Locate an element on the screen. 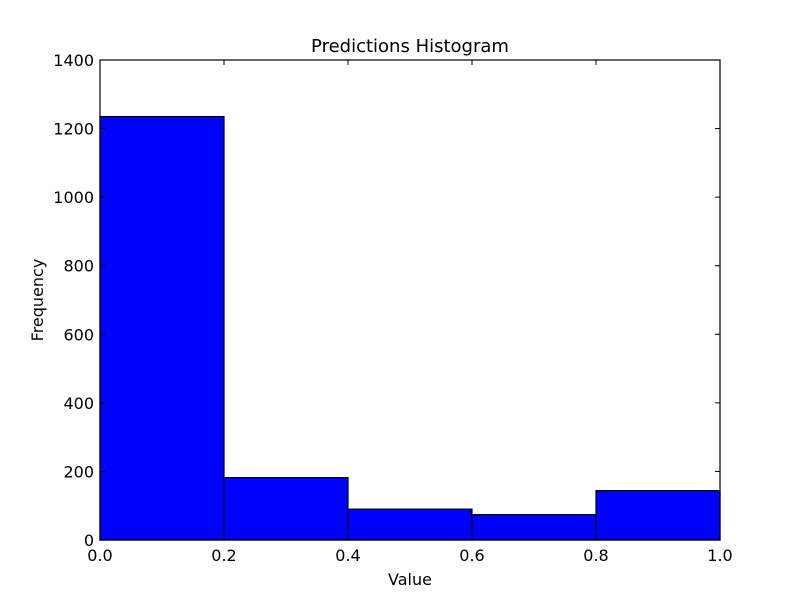 This screenshot has height=600, width=800. y-tick-label-0: 0 is located at coordinates (89, 540).